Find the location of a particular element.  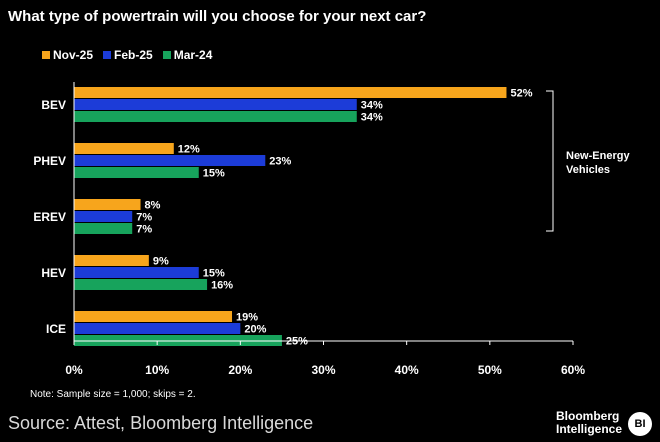

x-tick-label: 60% is located at coordinates (573, 370).